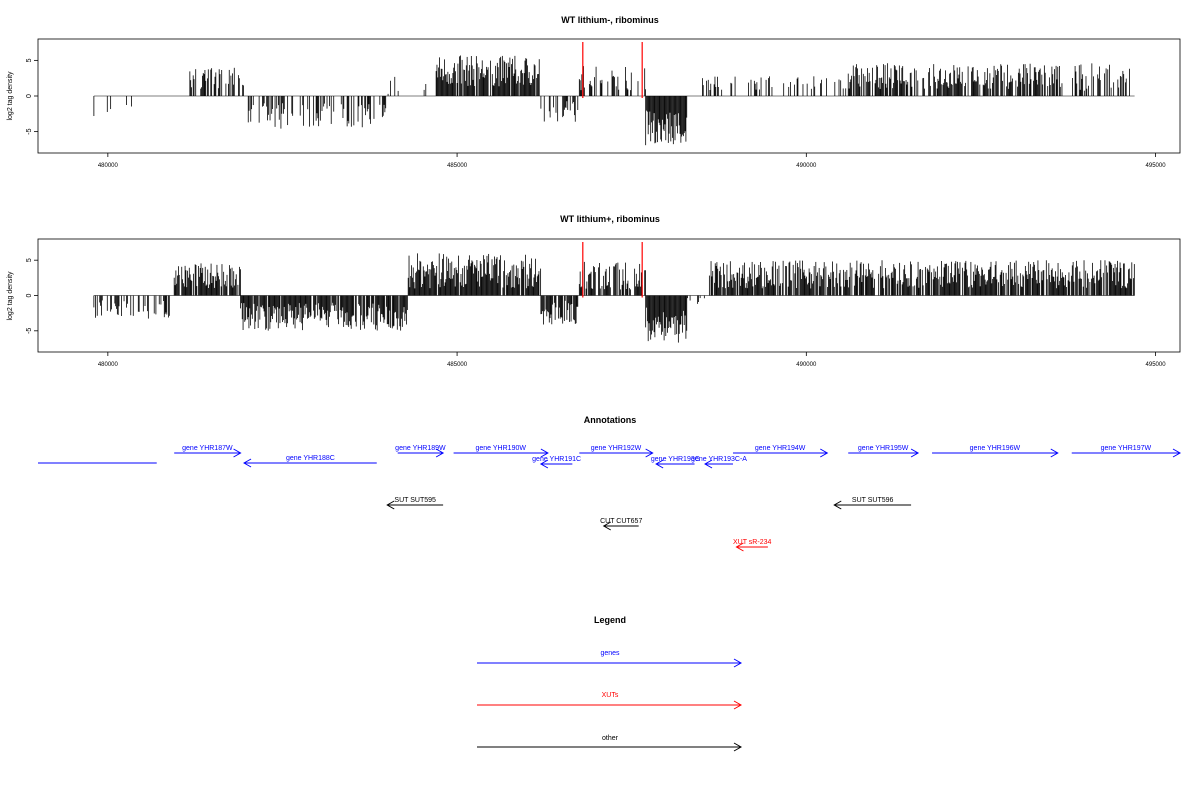 Image resolution: width=1200 pixels, height=800 pixels. What do you see at coordinates (610, 620) in the screenshot?
I see `legend-title: Legend` at bounding box center [610, 620].